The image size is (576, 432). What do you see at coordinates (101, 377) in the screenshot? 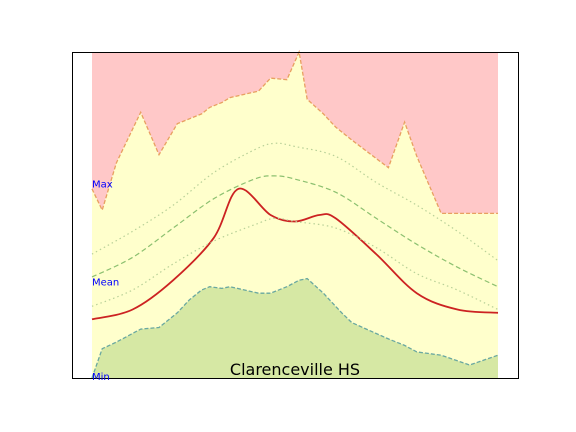
I see `band-label-min: Min` at bounding box center [101, 377].